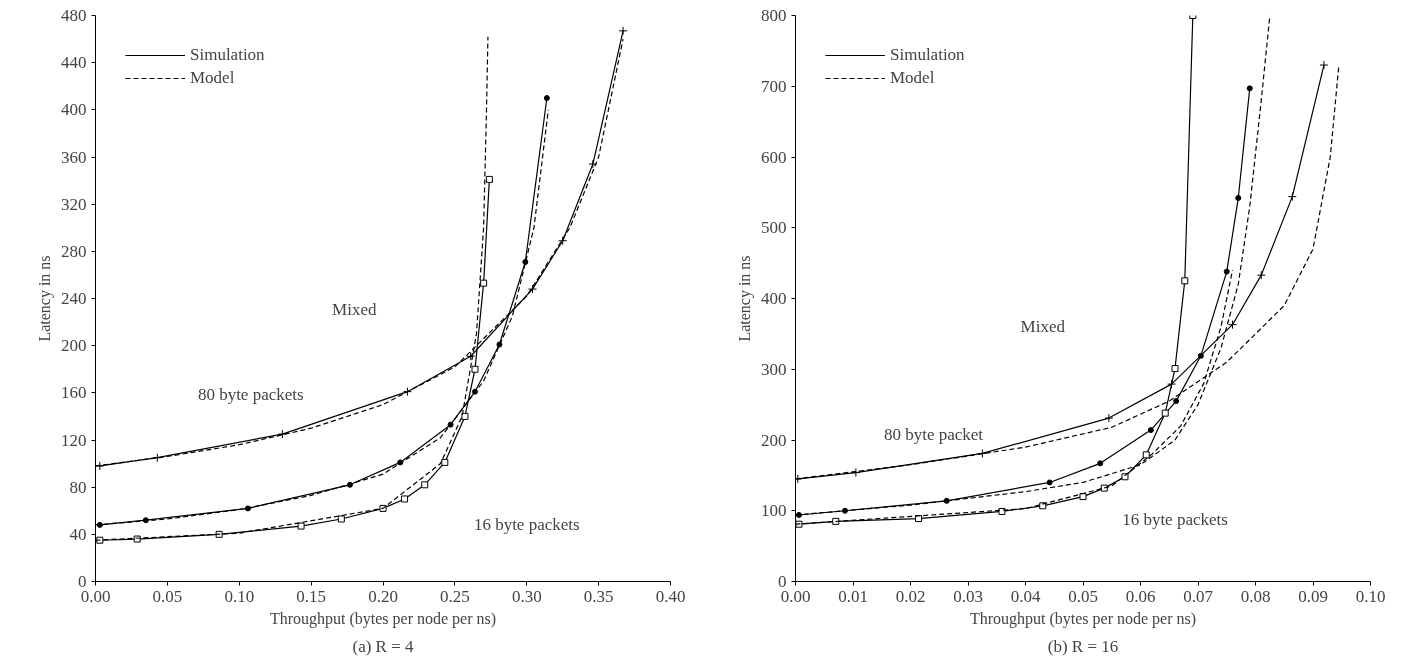 The height and width of the screenshot is (668, 1420). I want to click on annotation: 80 byte packets, so click(250, 395).